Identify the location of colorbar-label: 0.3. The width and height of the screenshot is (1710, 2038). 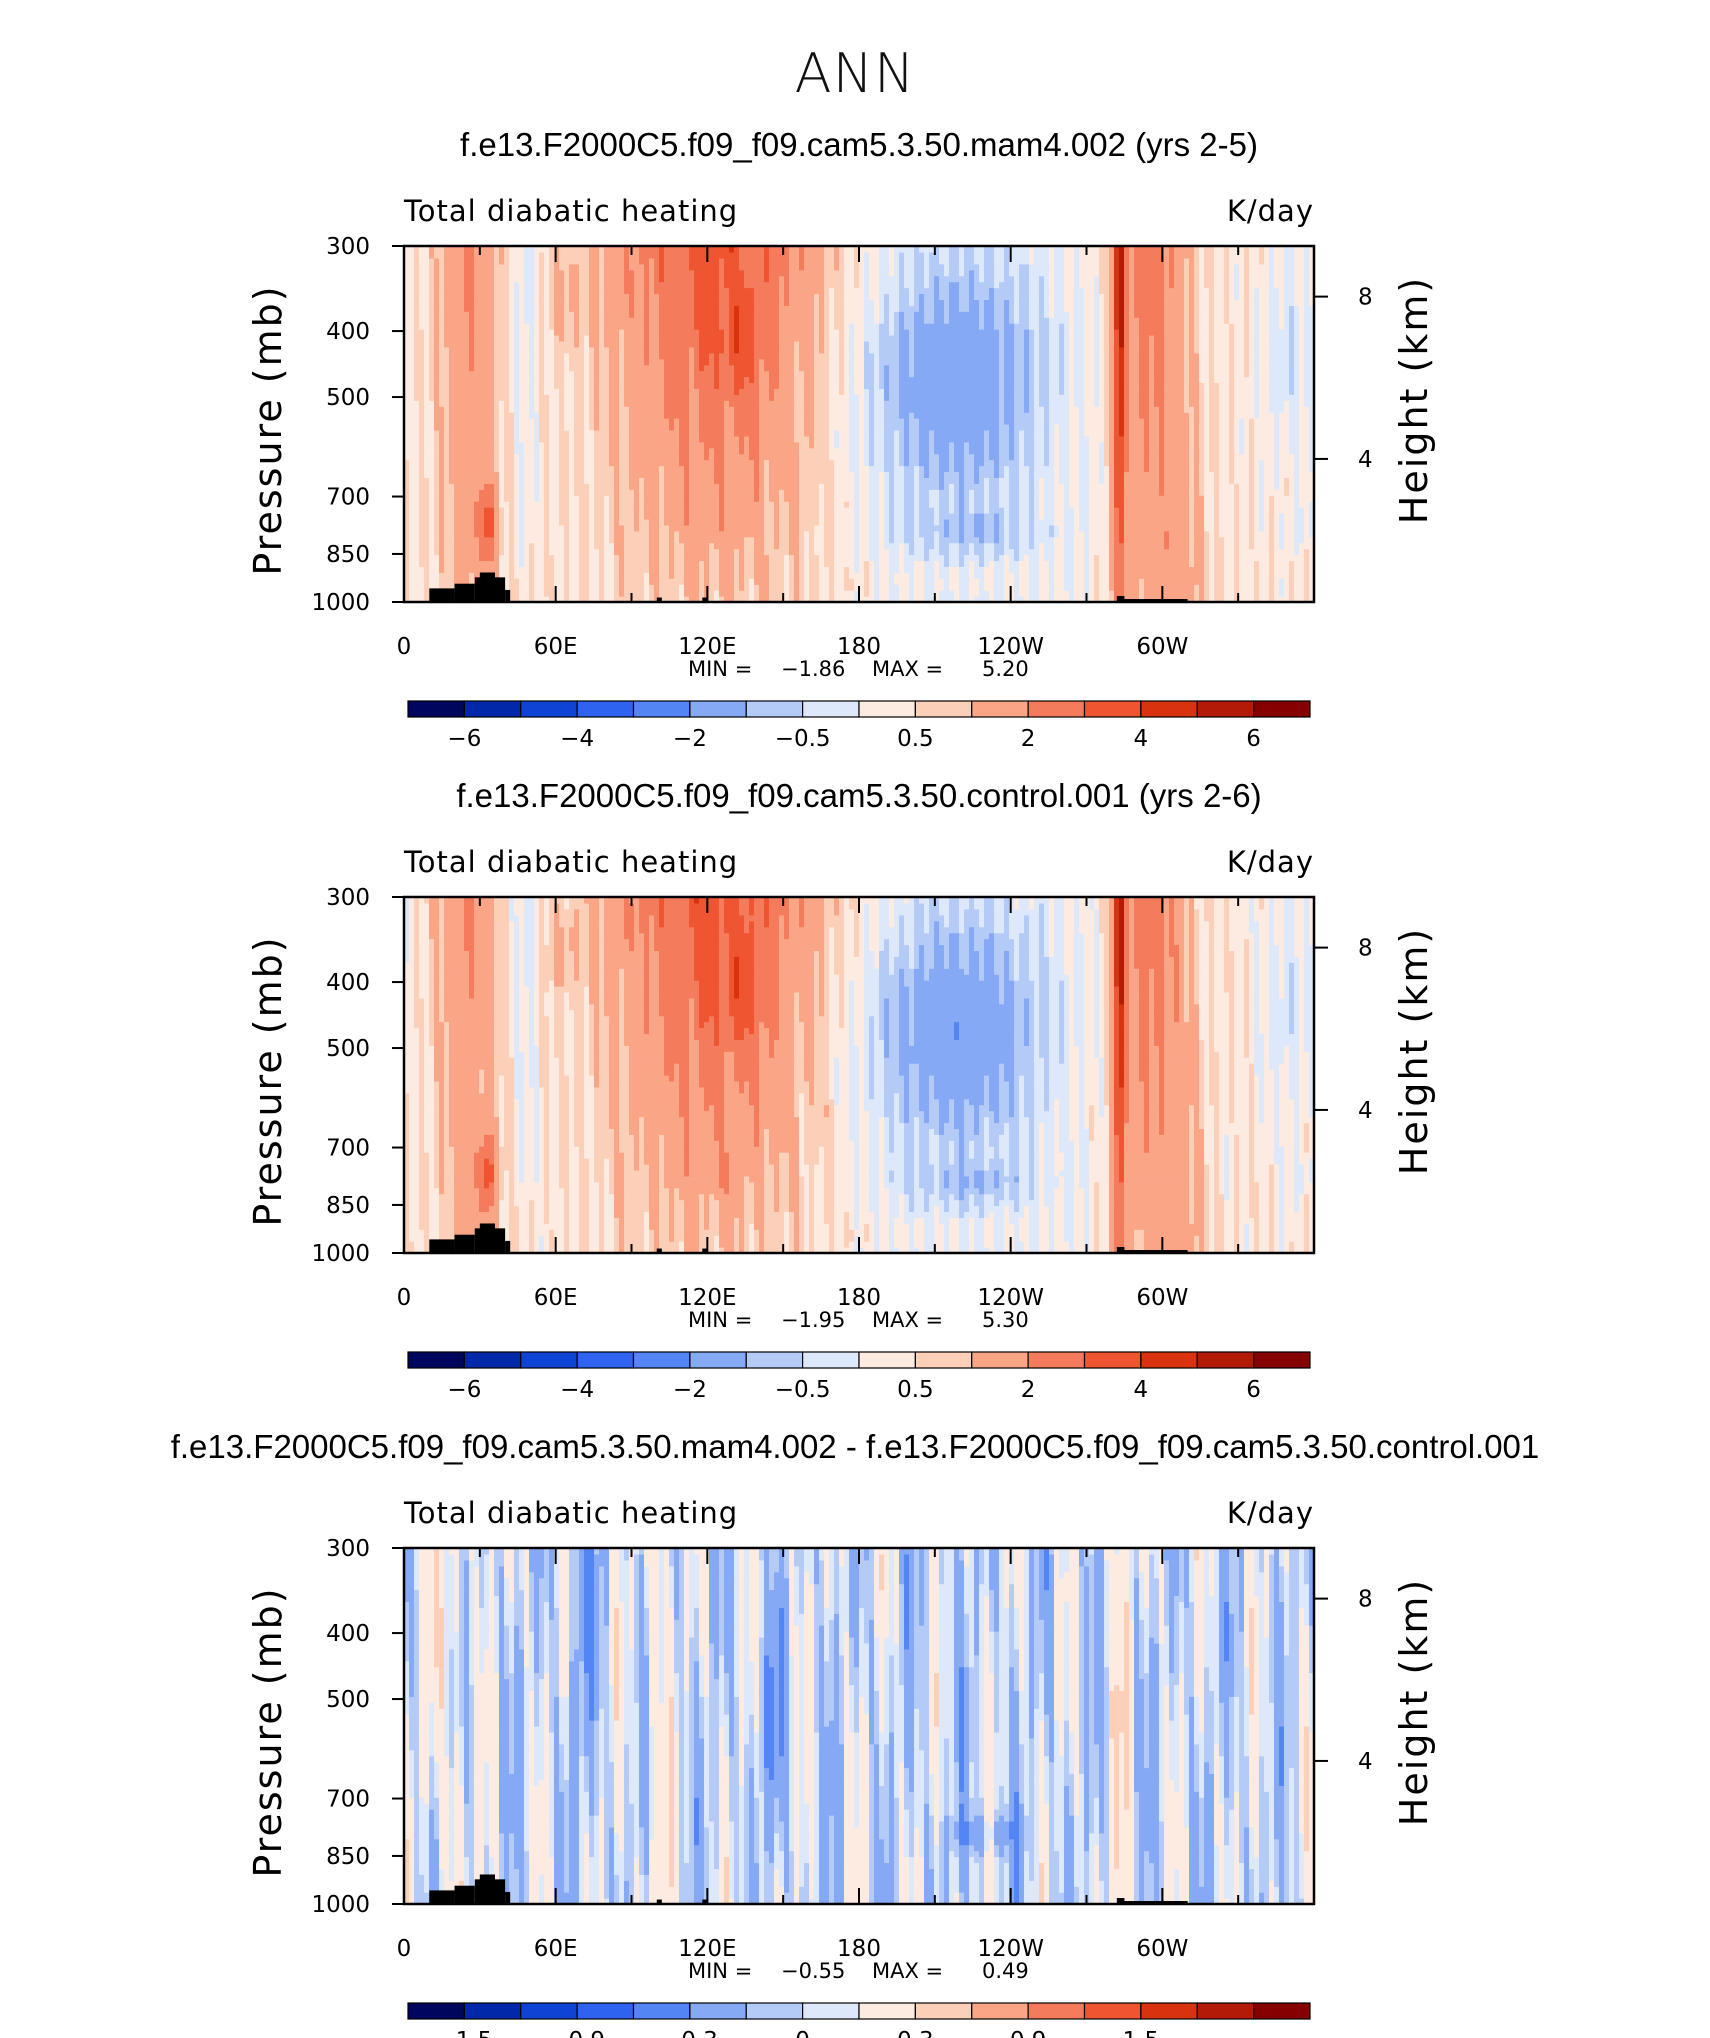
(915, 2033).